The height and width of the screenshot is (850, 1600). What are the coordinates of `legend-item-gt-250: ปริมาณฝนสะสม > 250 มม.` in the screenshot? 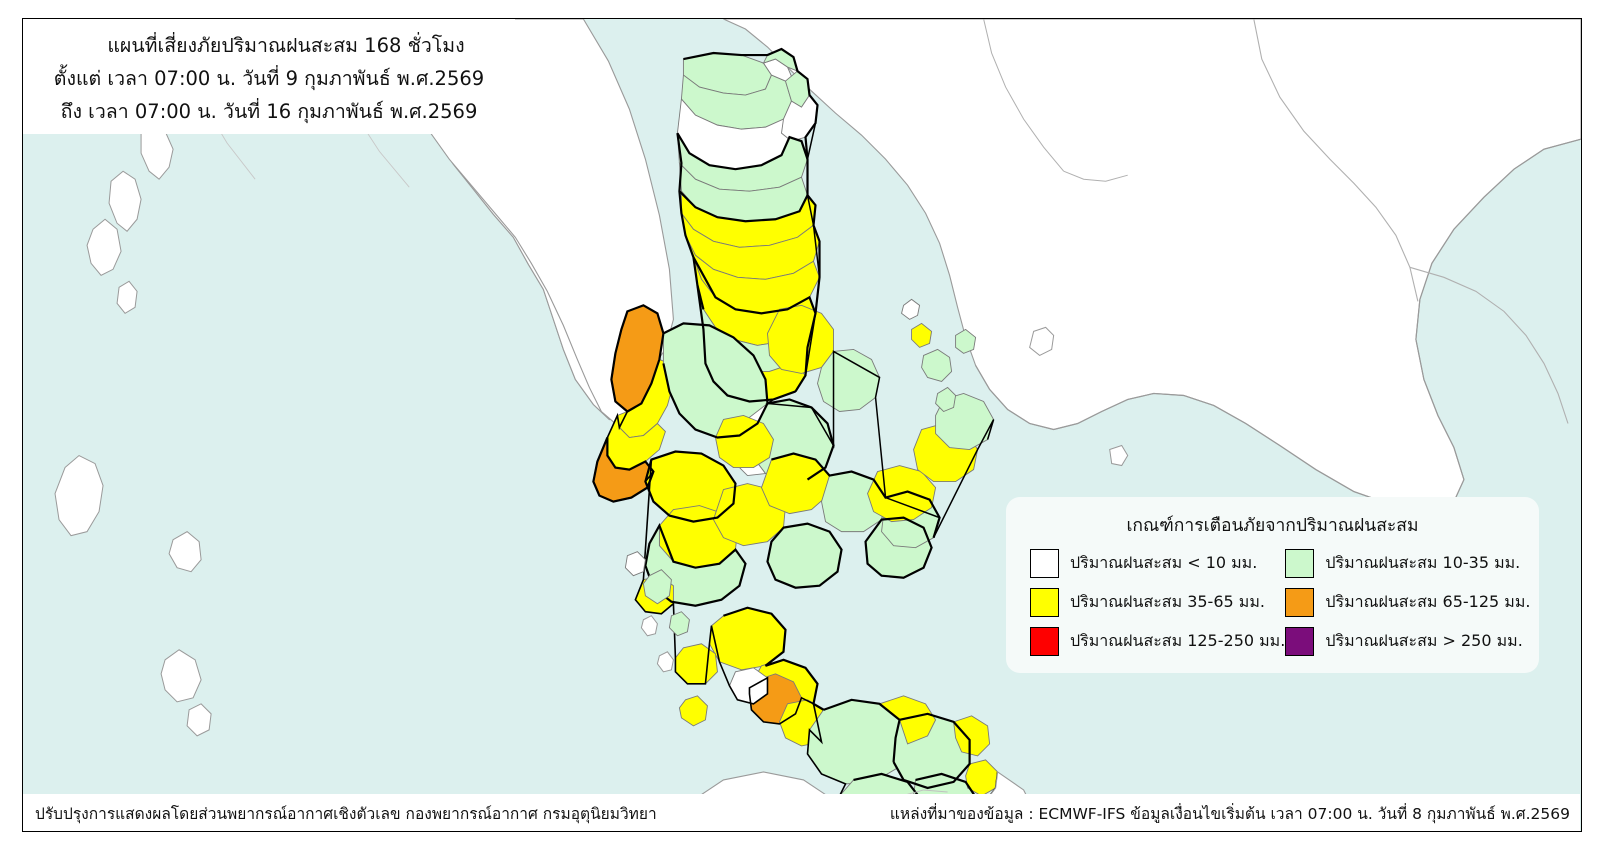 It's located at (1407, 641).